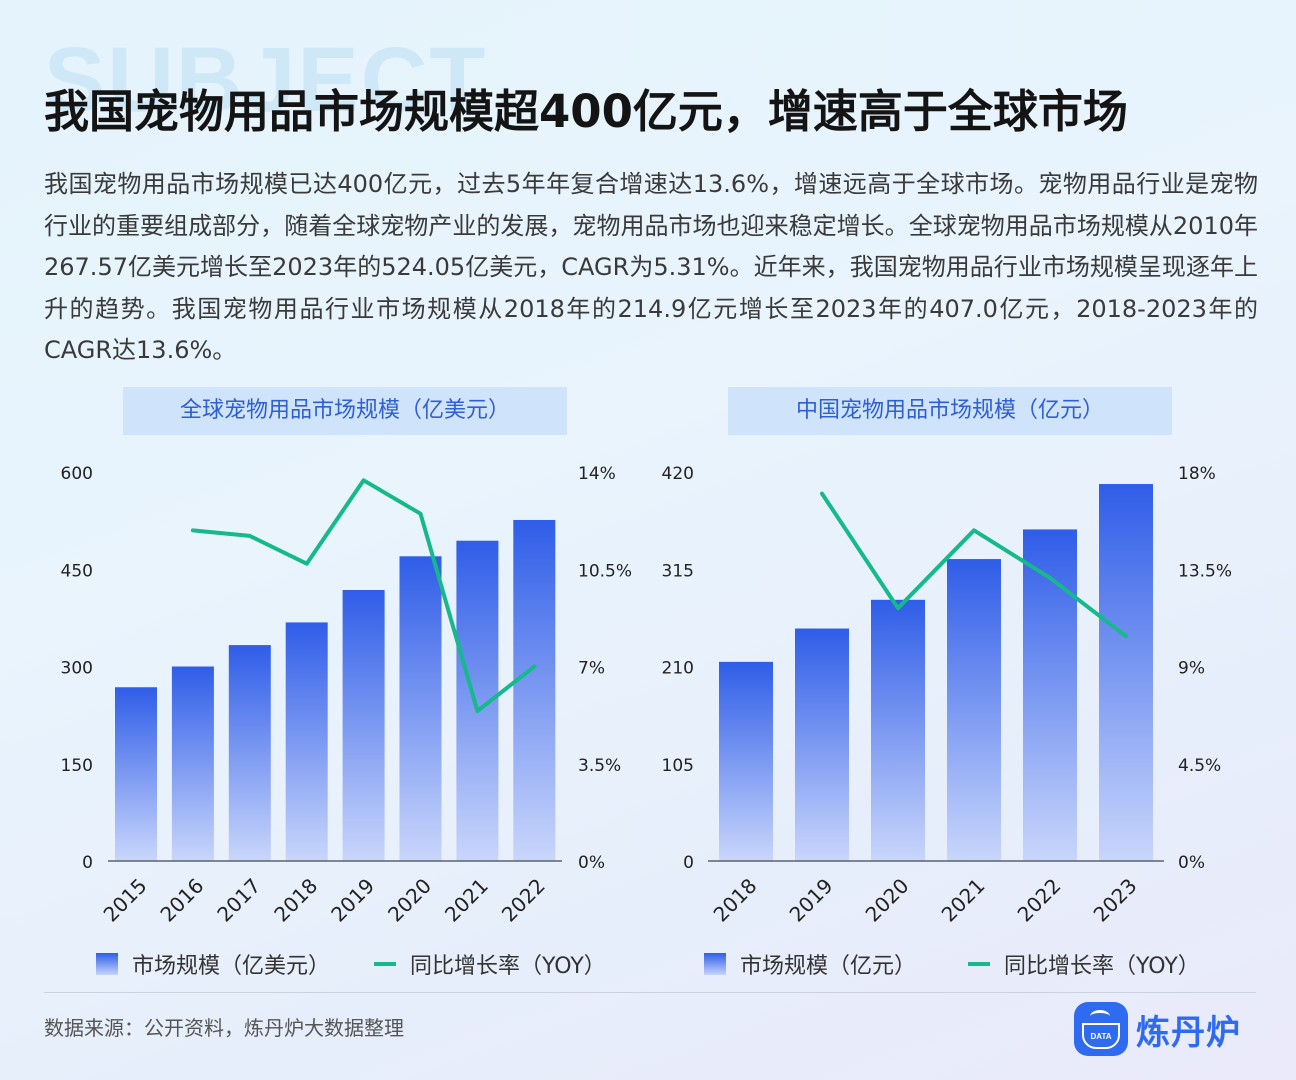 This screenshot has width=1296, height=1080. I want to click on y-left-tick-label: 450, so click(77, 571).